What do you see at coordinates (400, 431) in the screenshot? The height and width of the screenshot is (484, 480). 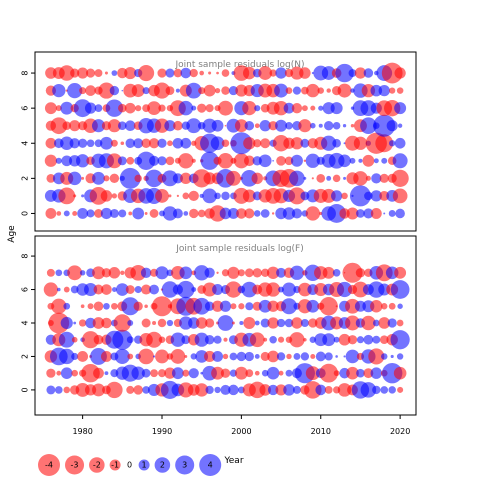 I see `x-tick-label: 2020` at bounding box center [400, 431].